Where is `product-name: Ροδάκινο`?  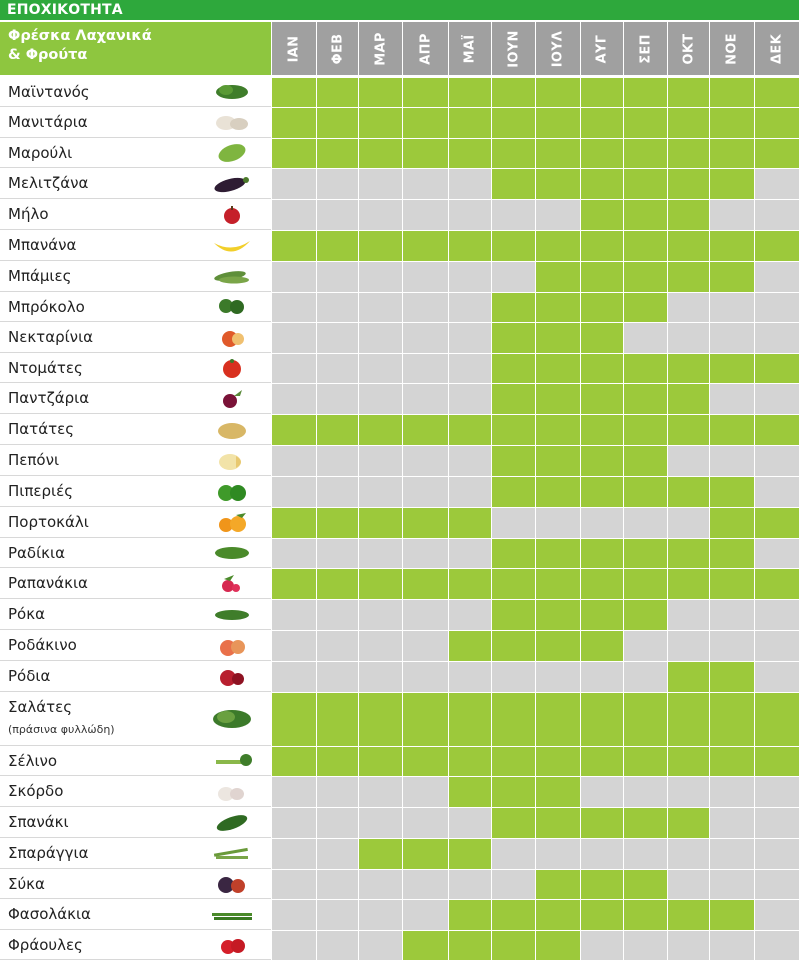 product-name: Ροδάκινο is located at coordinates (42, 645).